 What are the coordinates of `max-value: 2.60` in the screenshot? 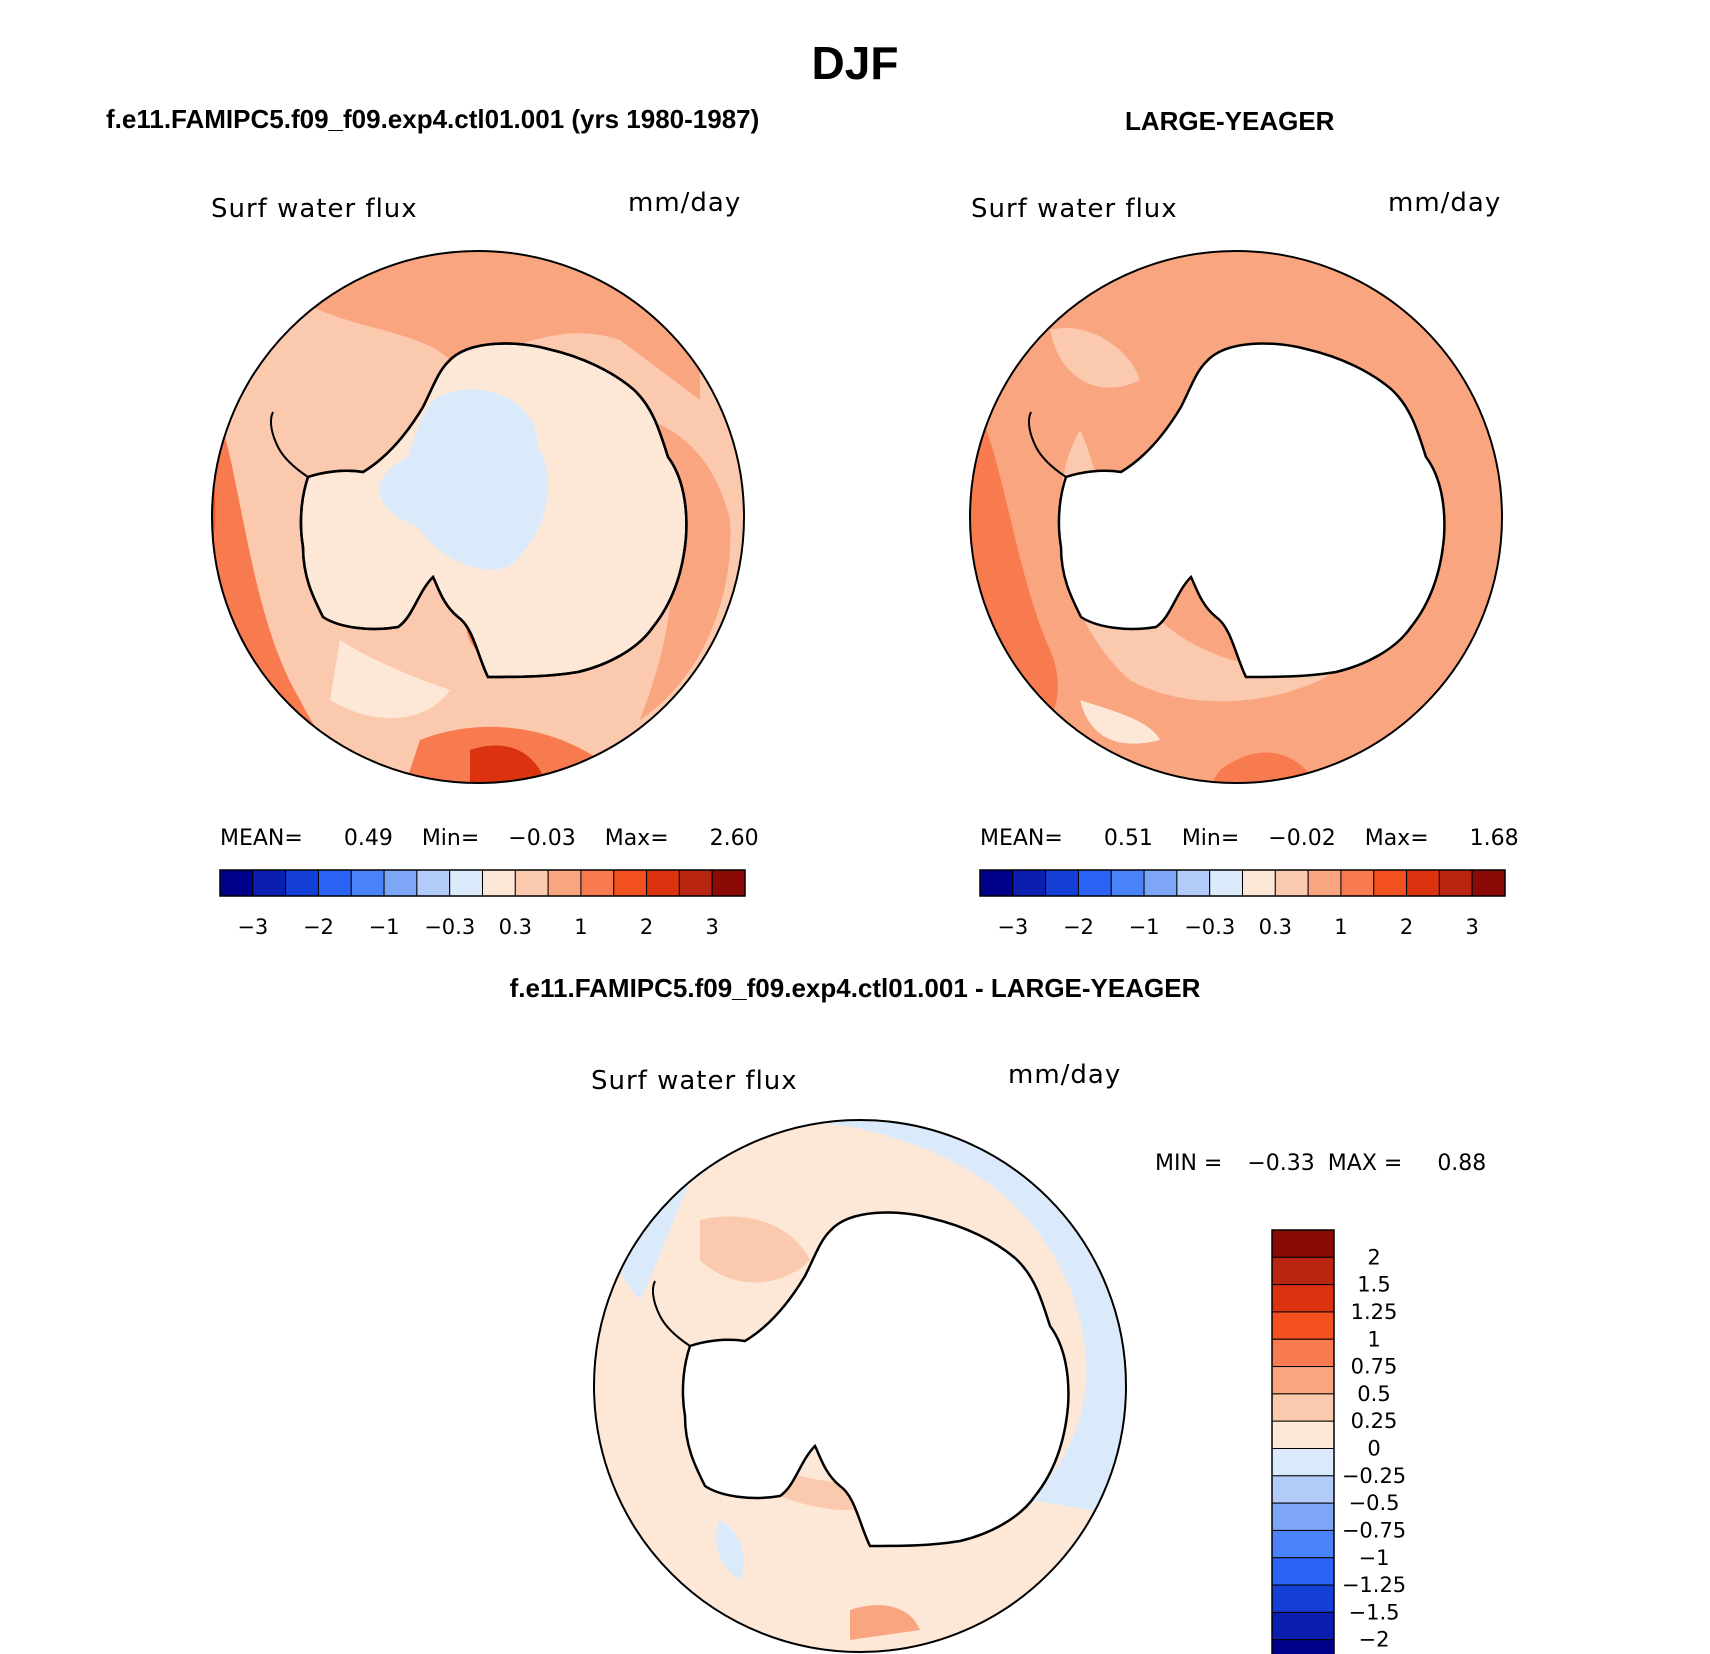 It's located at (734, 838).